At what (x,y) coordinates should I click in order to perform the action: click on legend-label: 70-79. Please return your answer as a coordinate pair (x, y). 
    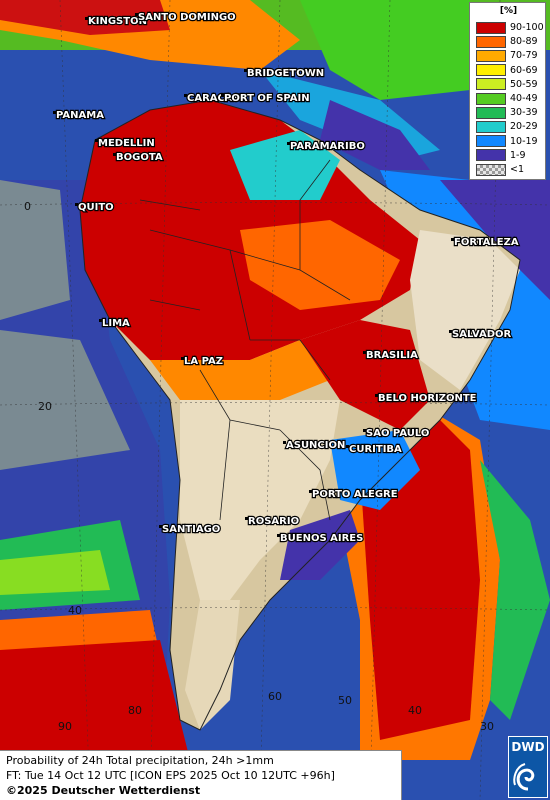
    Looking at the image, I should click on (524, 56).